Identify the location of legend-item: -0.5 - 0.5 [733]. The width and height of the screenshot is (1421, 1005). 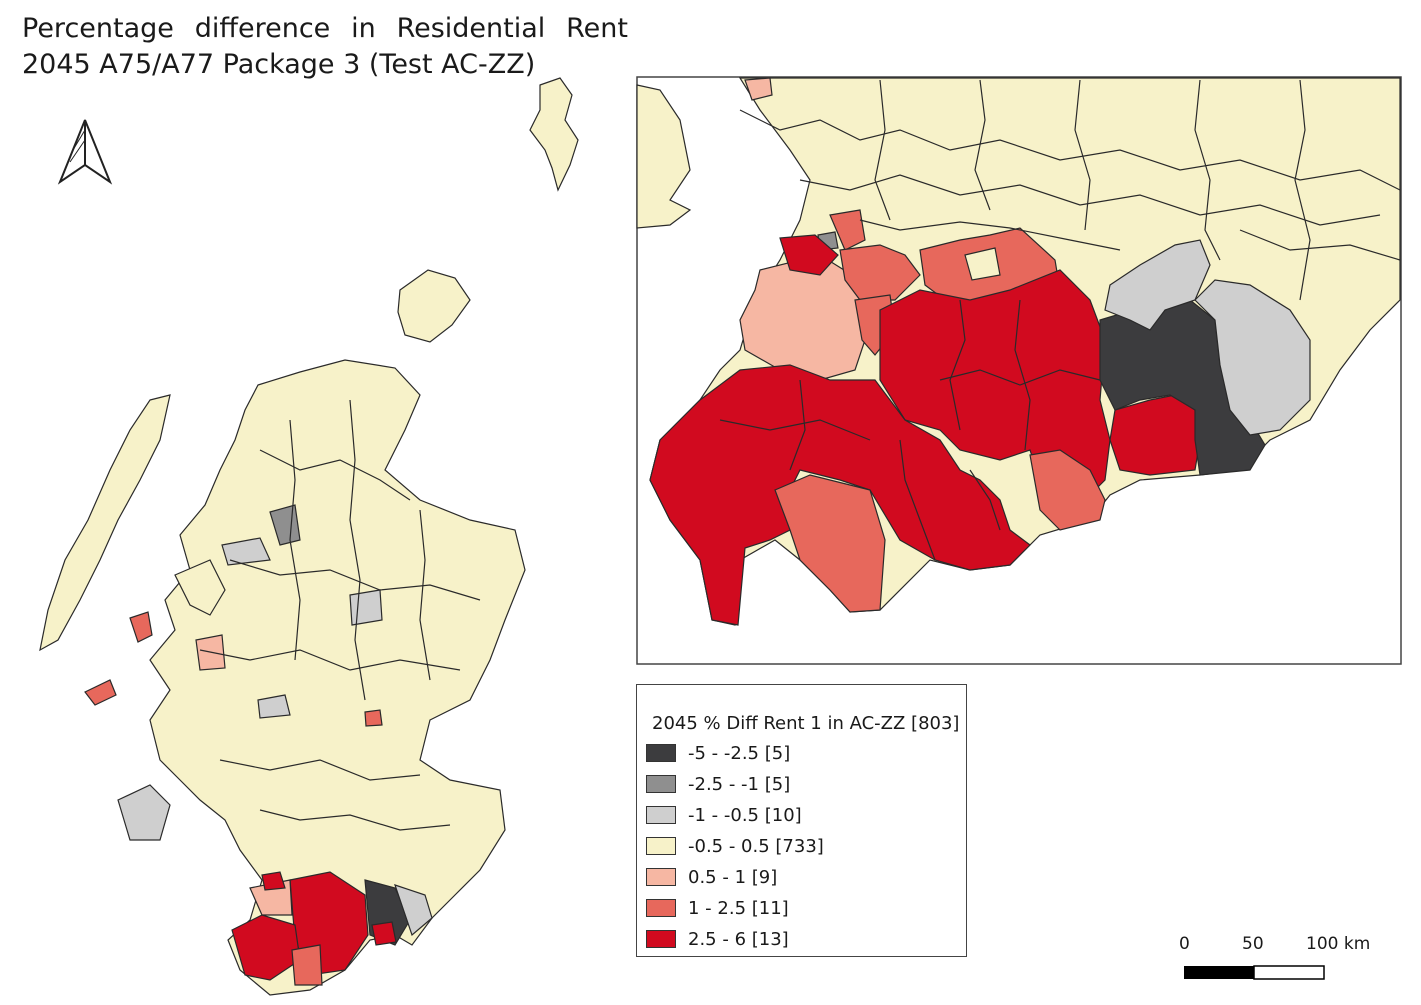
(735, 846).